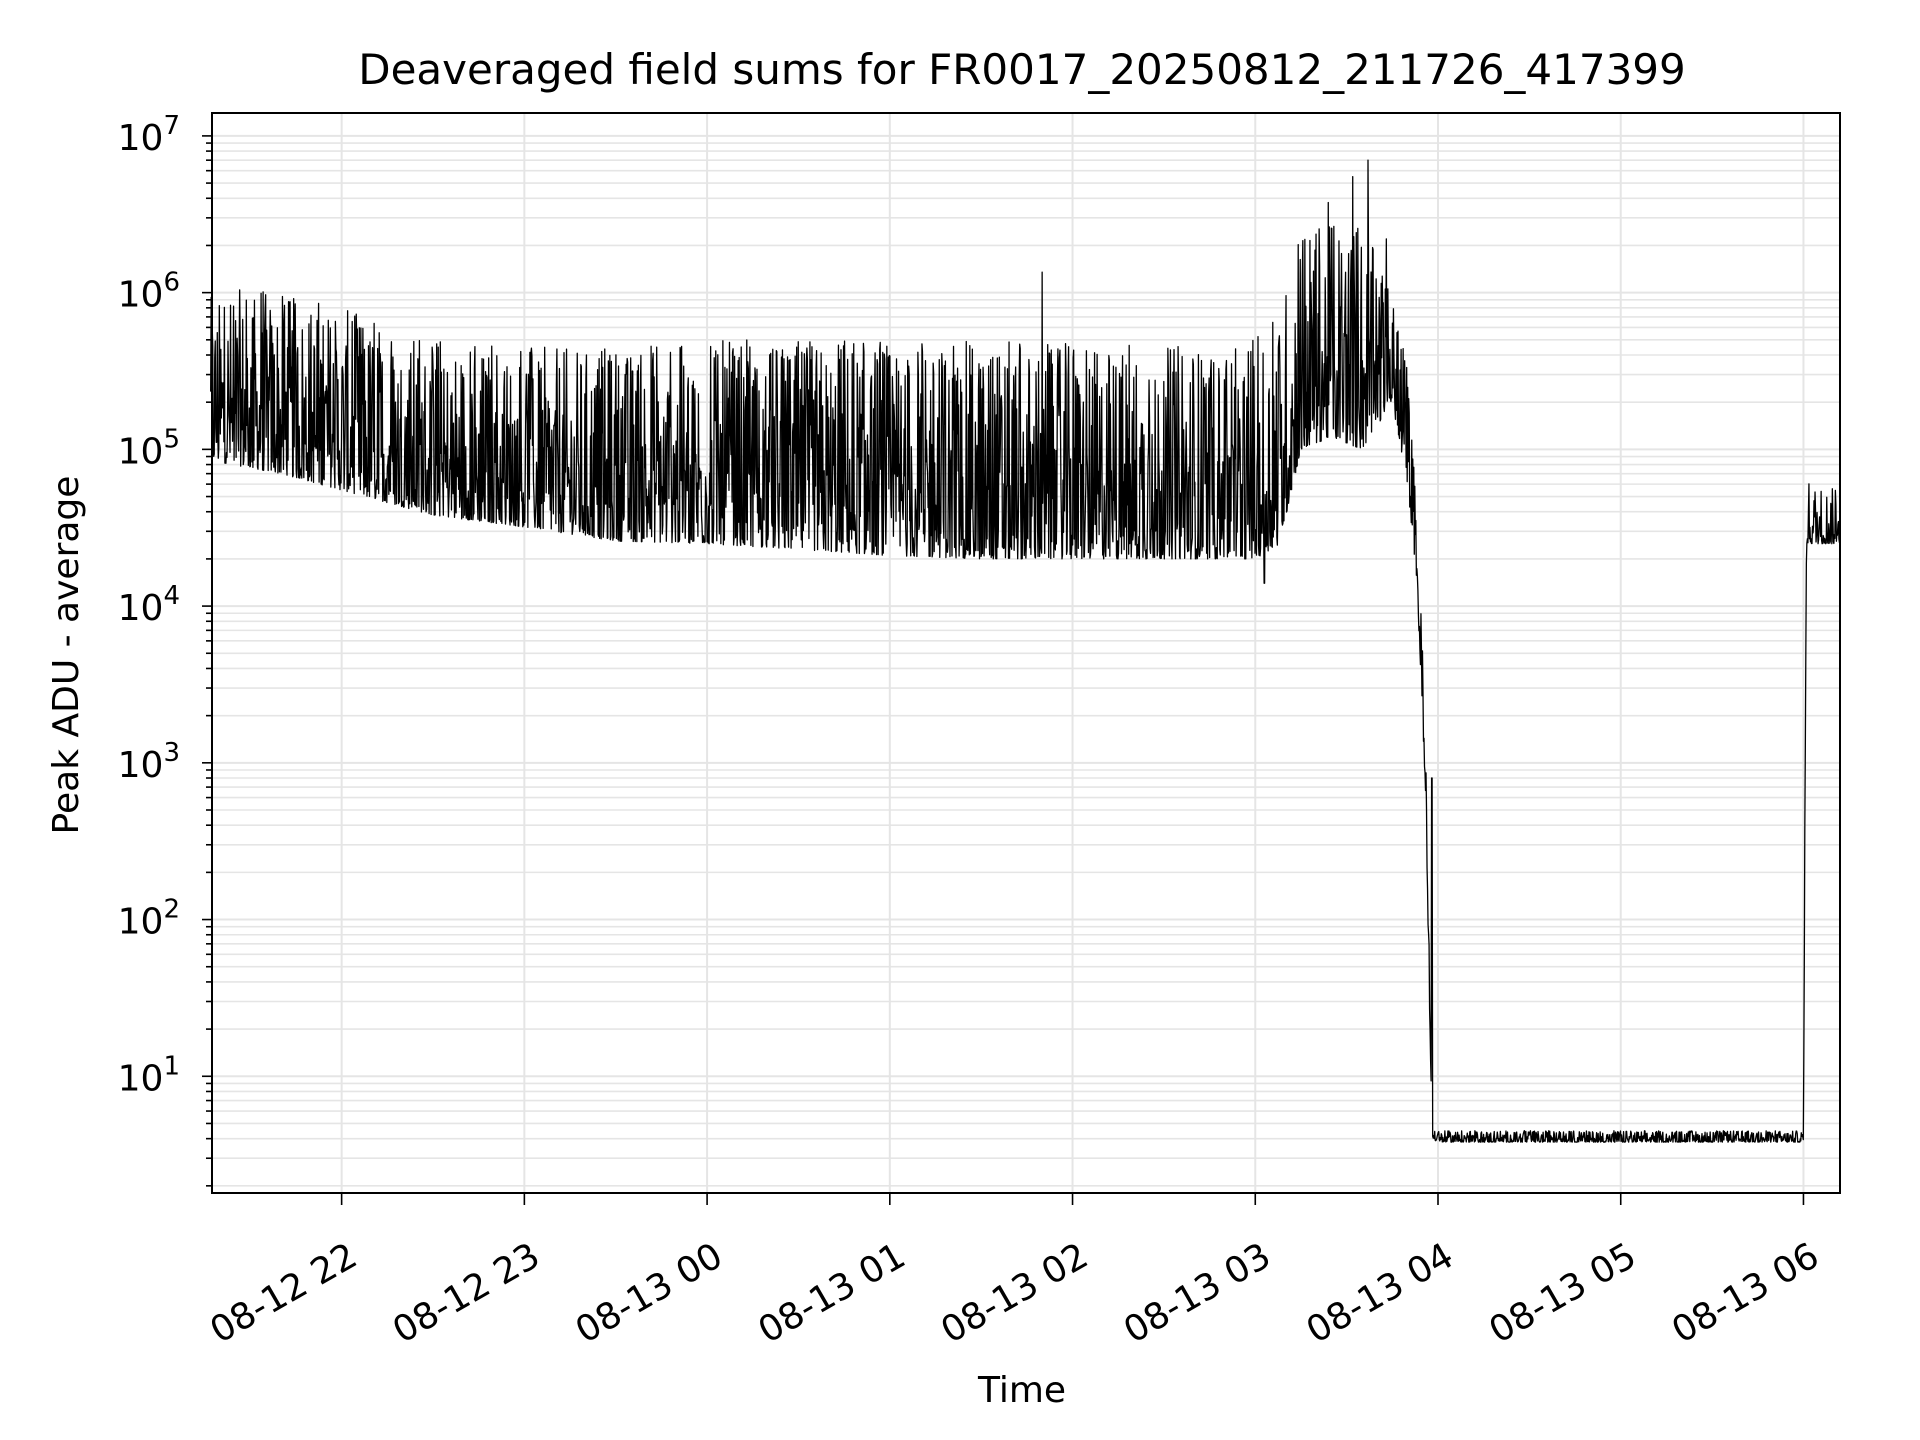 The image size is (1920, 1440). What do you see at coordinates (149, 135) in the screenshot?
I see `y-tick-label: 10⁷` at bounding box center [149, 135].